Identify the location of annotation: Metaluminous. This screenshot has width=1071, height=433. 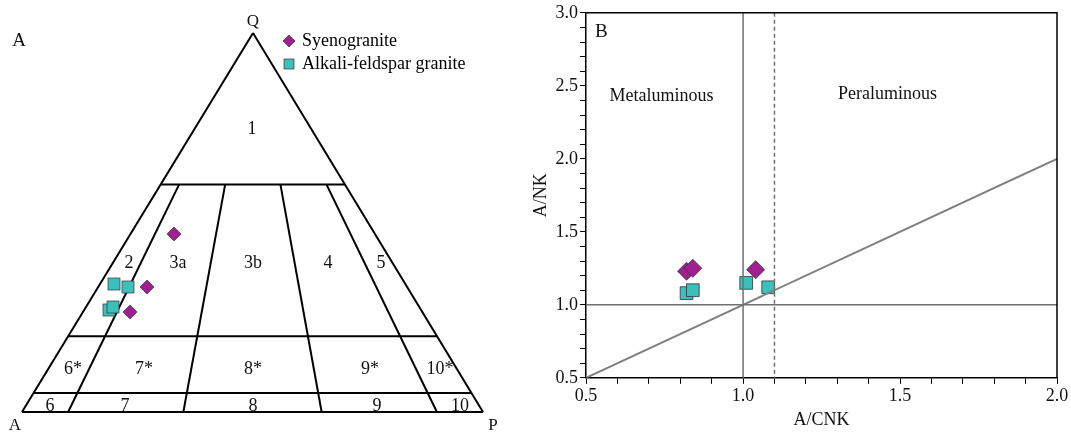
(661, 95).